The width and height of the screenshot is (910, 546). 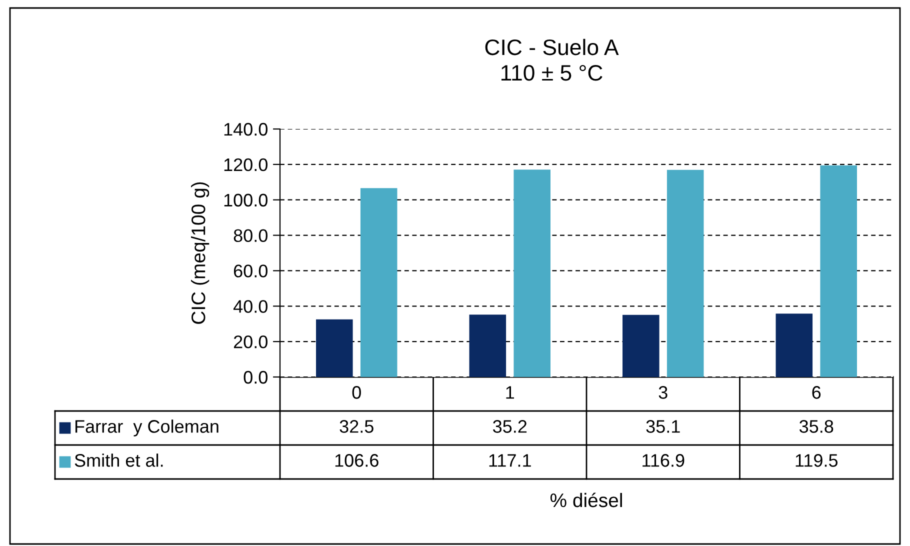 I want to click on legend-label: Smith et al., so click(x=118, y=460).